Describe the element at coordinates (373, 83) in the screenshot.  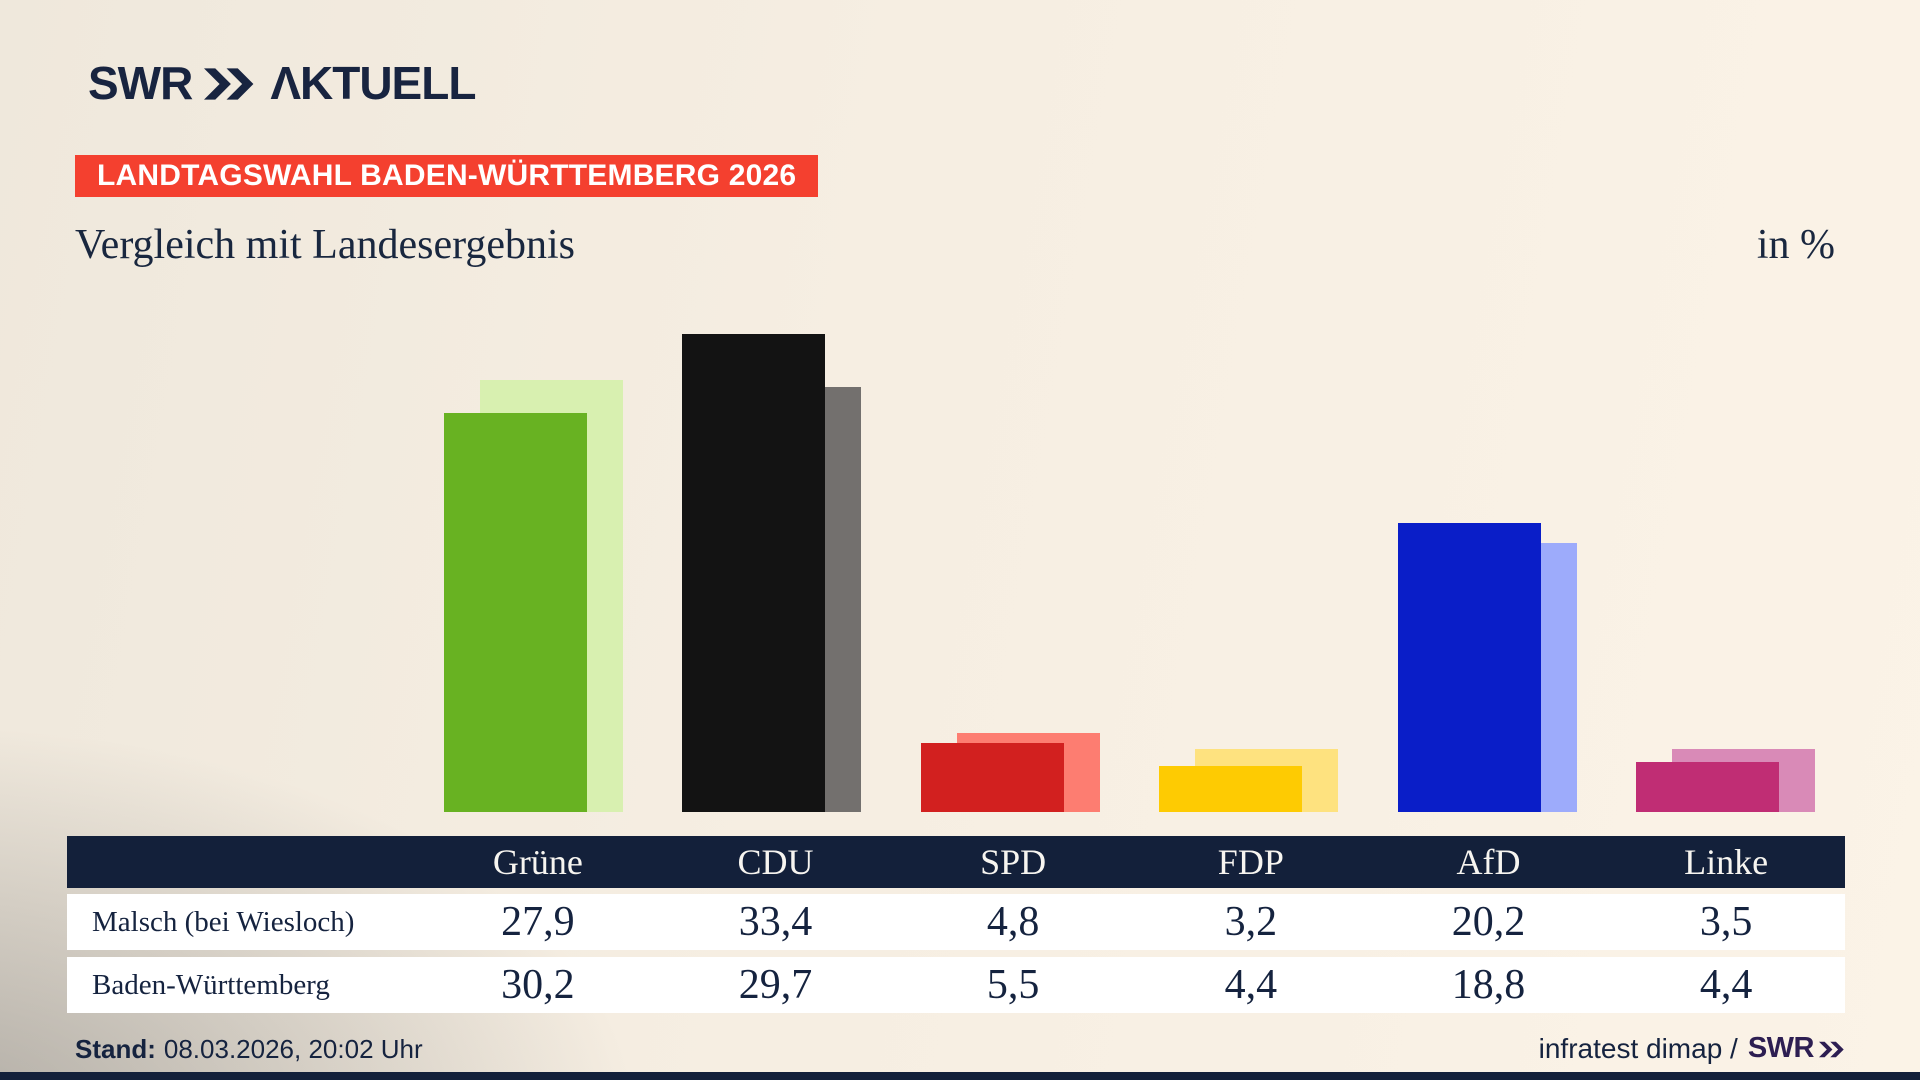
I see `aktuell-logo-text: ΛKTUELL` at that location.